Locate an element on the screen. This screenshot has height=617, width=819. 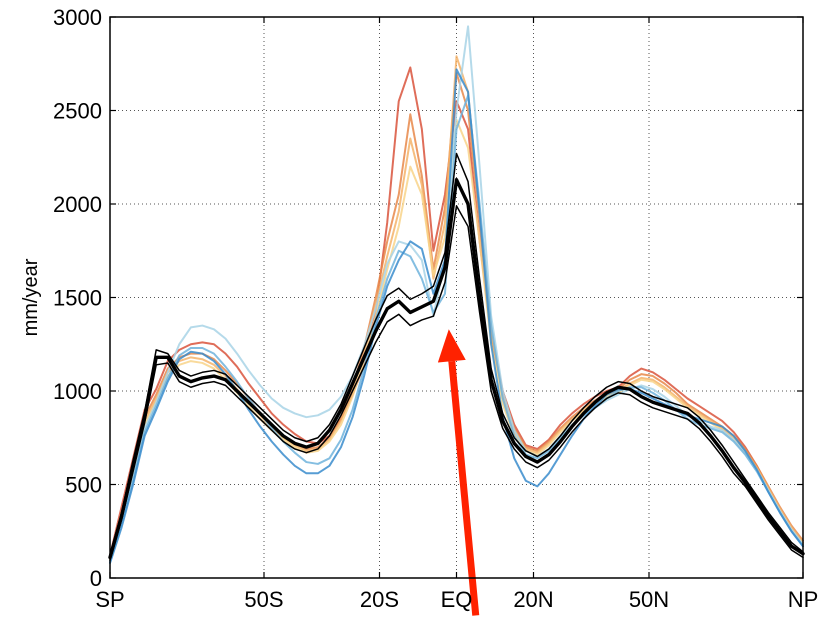
annotation-arrow-shaft is located at coordinates (464, 488).